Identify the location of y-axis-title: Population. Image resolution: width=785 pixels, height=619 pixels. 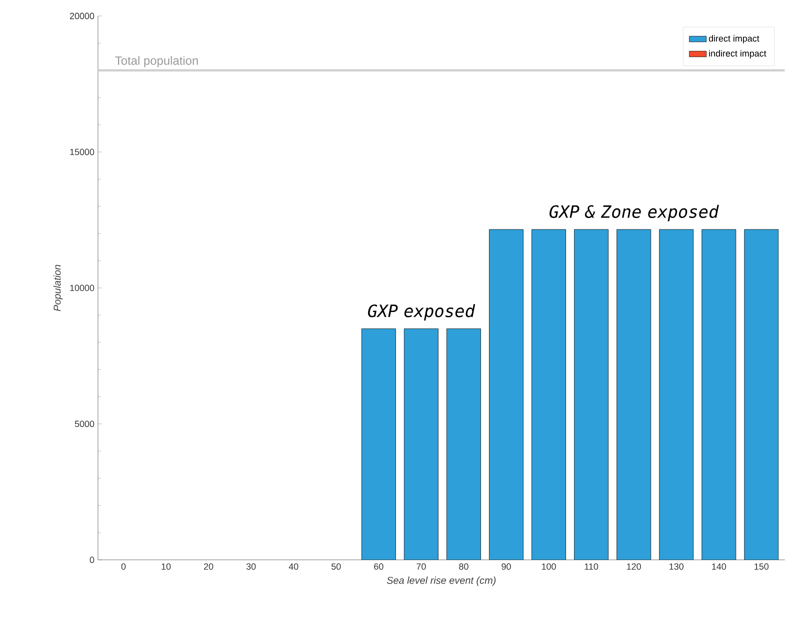
(58, 288).